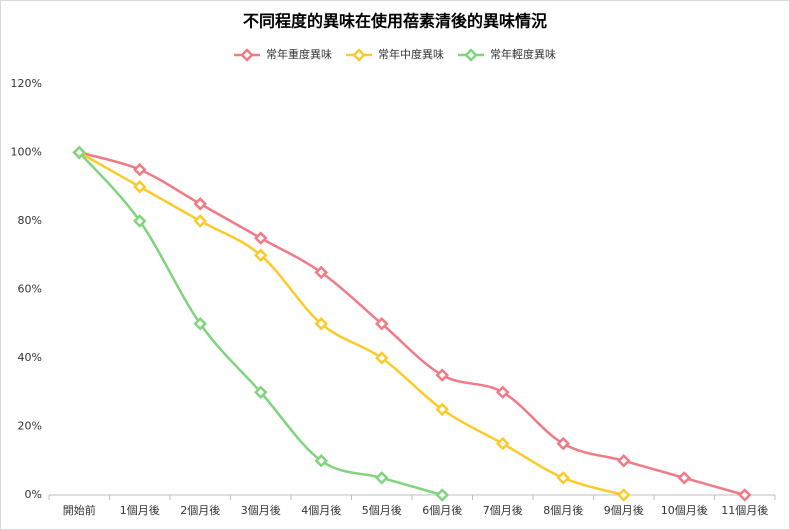 The image size is (790, 530). What do you see at coordinates (299, 54) in the screenshot?
I see `legend-label: 常年重度異味` at bounding box center [299, 54].